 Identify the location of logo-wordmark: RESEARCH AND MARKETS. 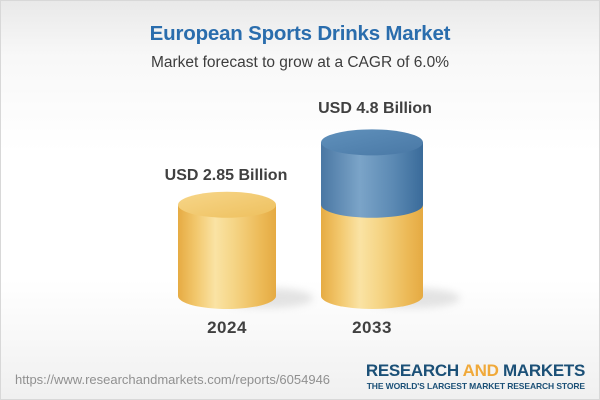
(475, 371).